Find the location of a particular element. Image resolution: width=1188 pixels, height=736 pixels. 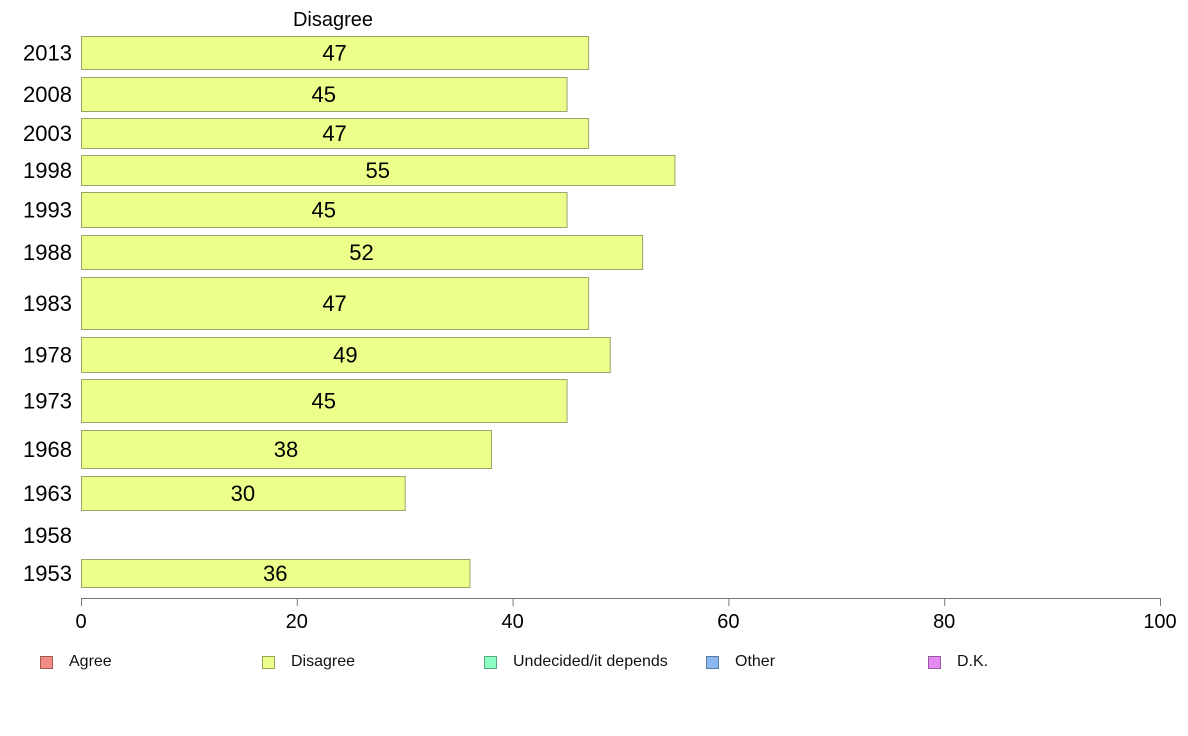

x-tick-label: 60 is located at coordinates (728, 622).